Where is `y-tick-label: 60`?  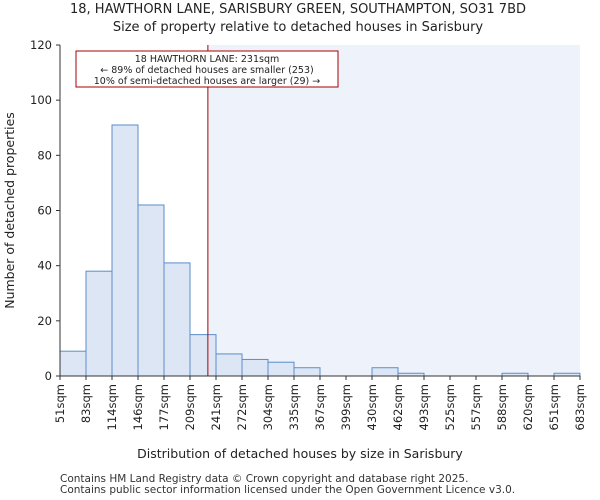
y-tick-label: 60 is located at coordinates (44, 211).